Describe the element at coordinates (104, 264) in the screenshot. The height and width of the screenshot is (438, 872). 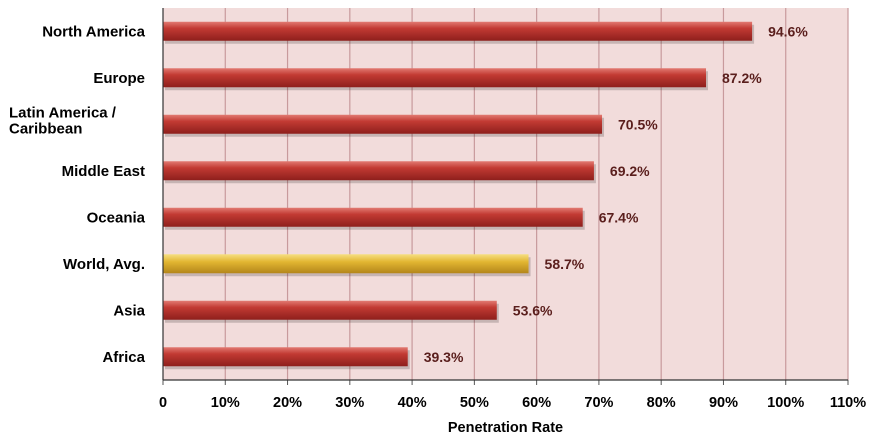
I see `category-label: World, Avg.` at that location.